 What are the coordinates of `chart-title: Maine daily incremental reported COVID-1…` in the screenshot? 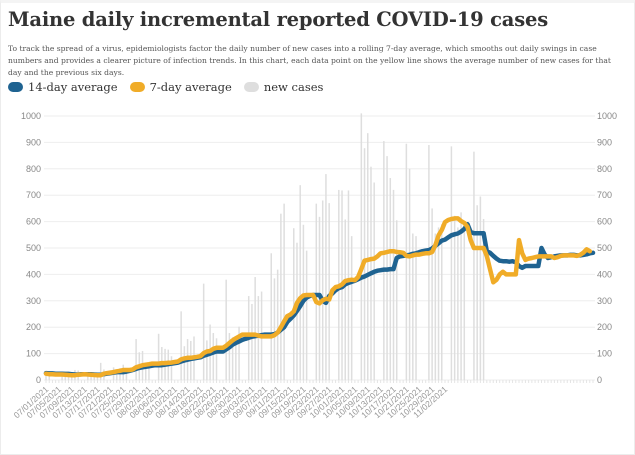 It's located at (278, 19).